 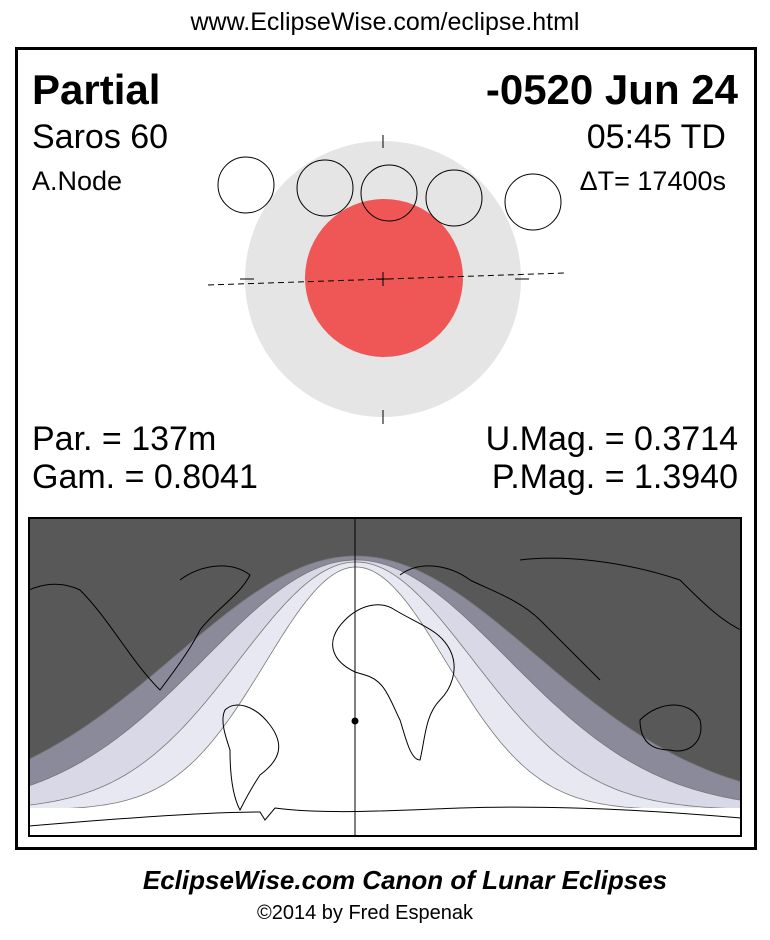 I want to click on umbra-shadow, so click(x=384, y=278).